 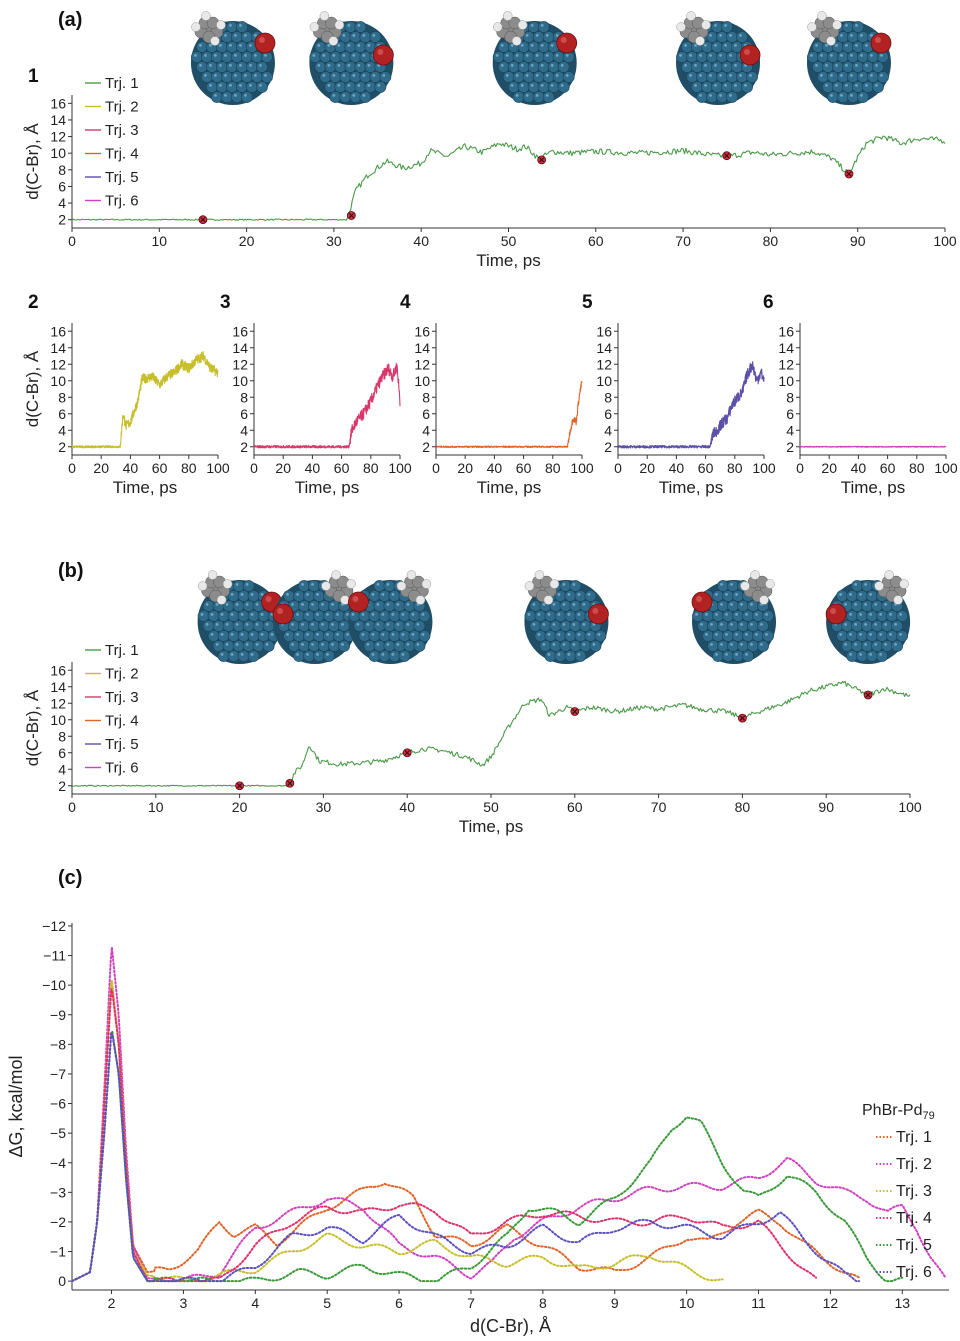 I want to click on x-tick-label: 40, so click(x=677, y=468).